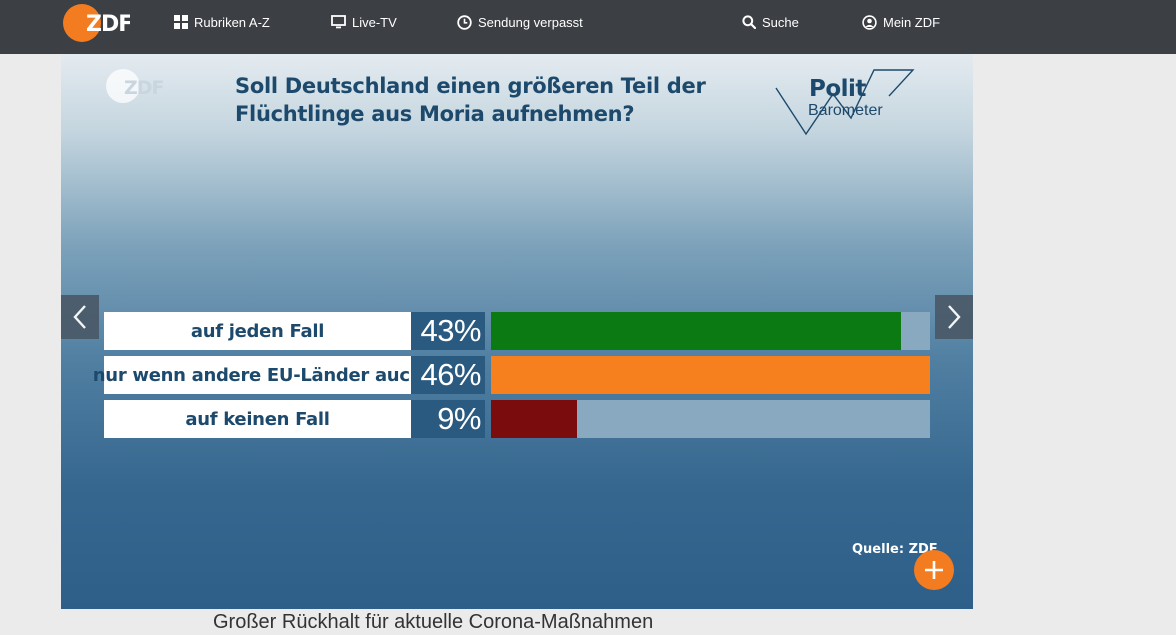 The width and height of the screenshot is (1176, 635). What do you see at coordinates (374, 22) in the screenshot?
I see `nav-live-tv-label: Live-TV` at bounding box center [374, 22].